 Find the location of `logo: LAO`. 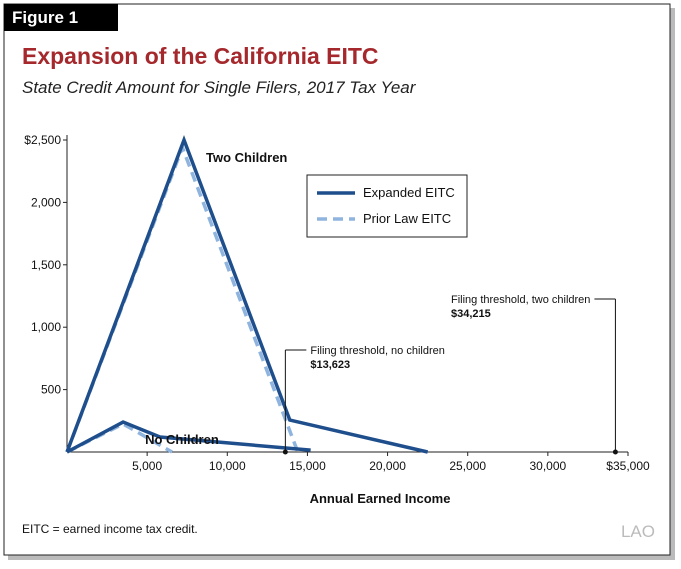

logo: LAO is located at coordinates (638, 531).